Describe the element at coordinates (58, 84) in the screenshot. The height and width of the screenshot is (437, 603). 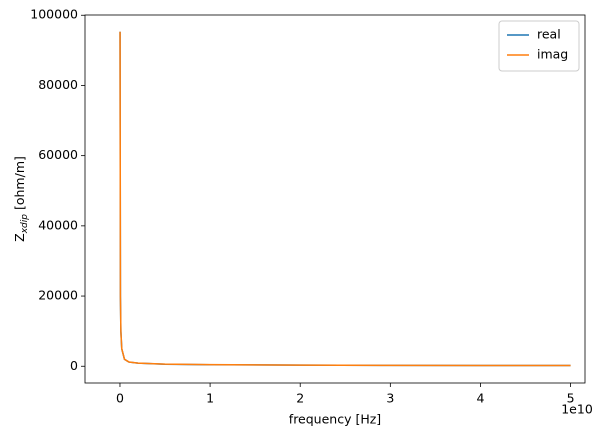
I see `y-tick-label: 80000` at that location.